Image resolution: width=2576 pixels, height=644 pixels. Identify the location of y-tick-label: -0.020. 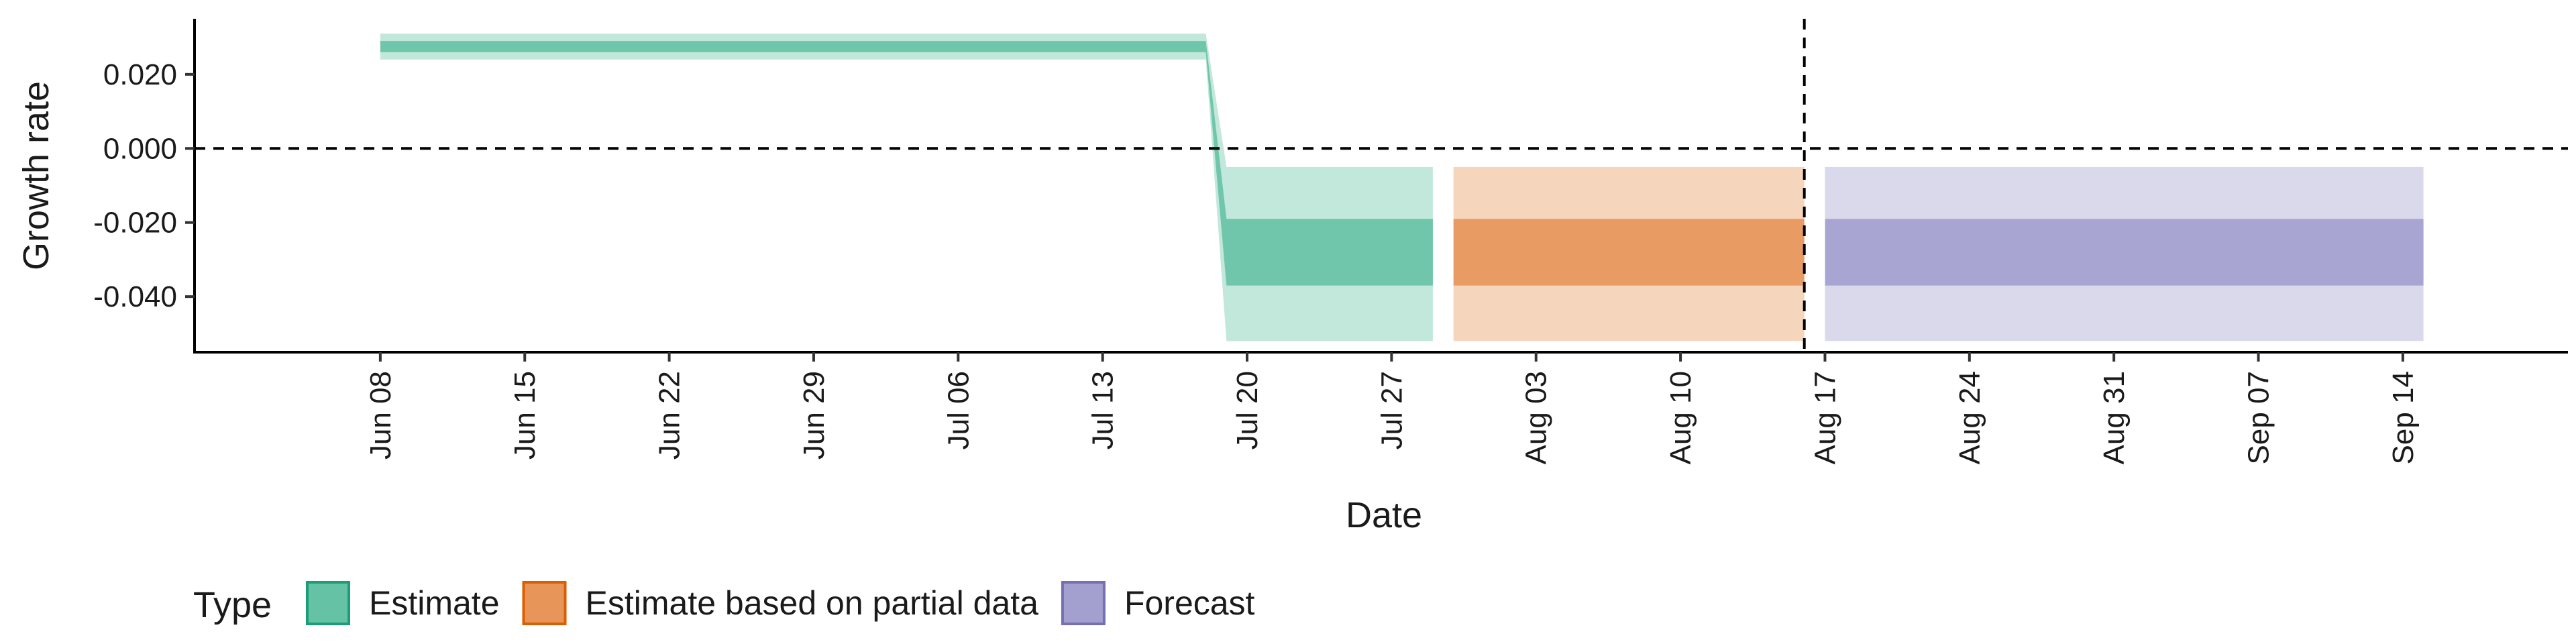
(135, 223).